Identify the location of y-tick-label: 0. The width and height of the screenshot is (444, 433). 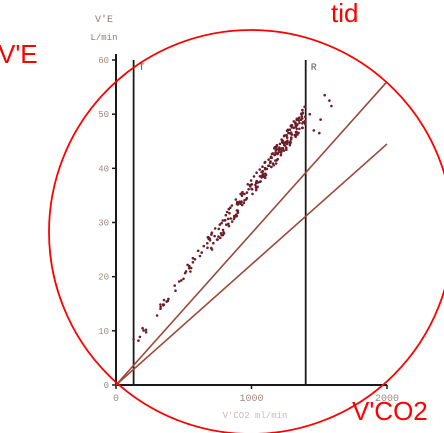
(106, 386).